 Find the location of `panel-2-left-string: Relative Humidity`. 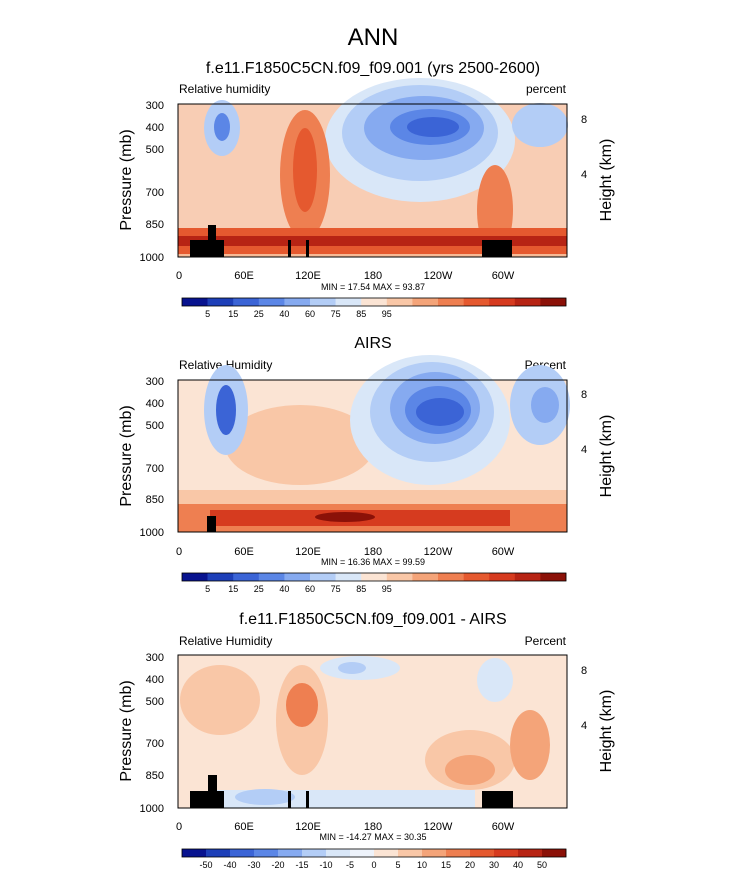

panel-2-left-string: Relative Humidity is located at coordinates (225, 365).